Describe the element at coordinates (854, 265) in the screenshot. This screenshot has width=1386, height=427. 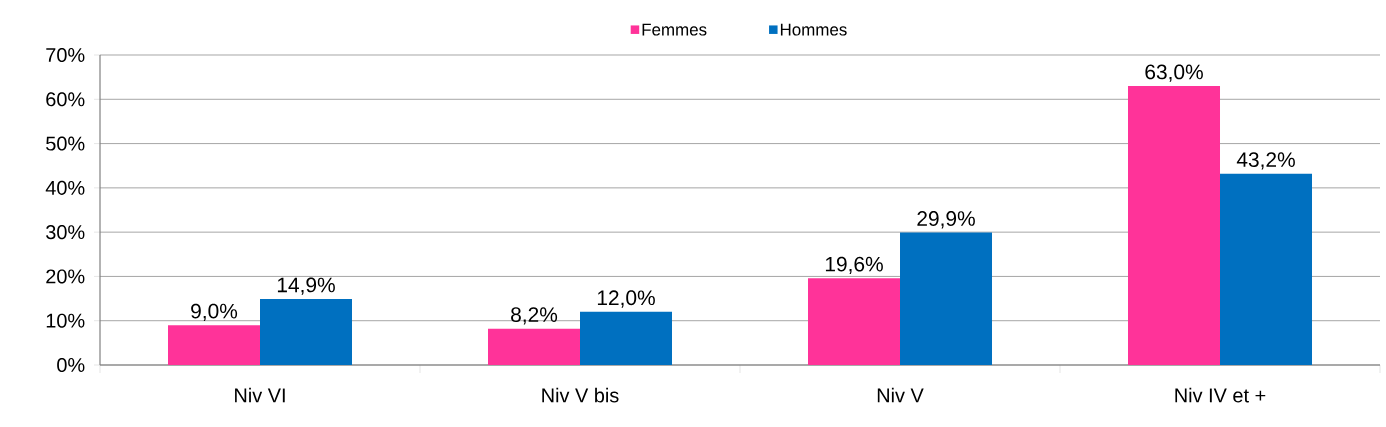
I see `data-label: 19,6%` at that location.